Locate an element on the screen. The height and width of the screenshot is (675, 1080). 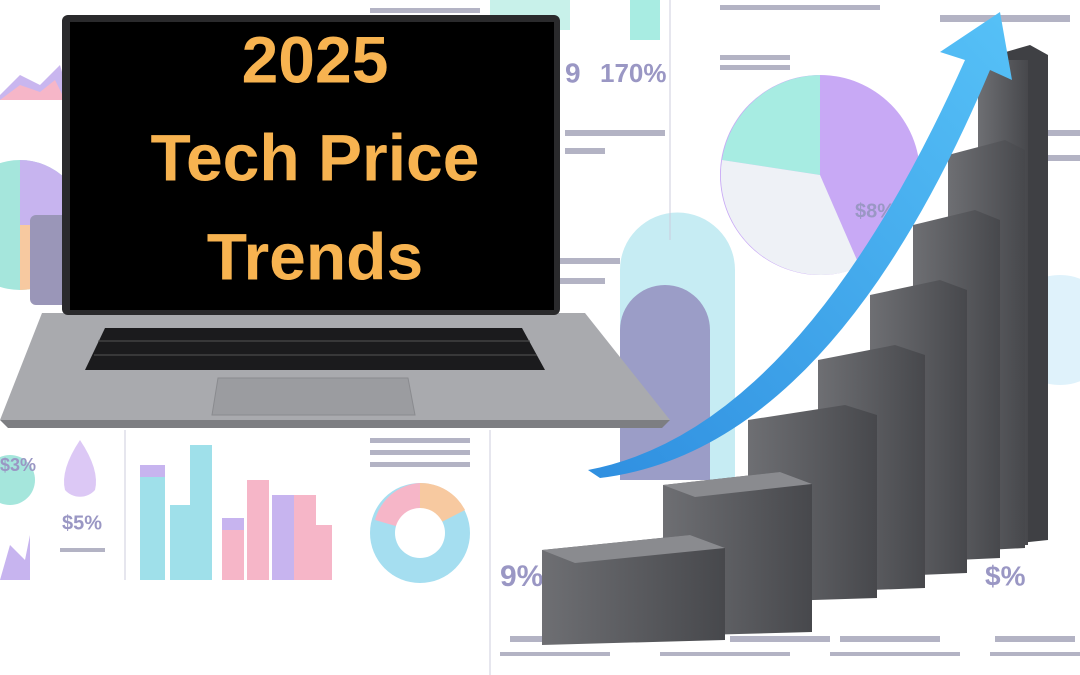
bg-label: 9 is located at coordinates (573, 72).